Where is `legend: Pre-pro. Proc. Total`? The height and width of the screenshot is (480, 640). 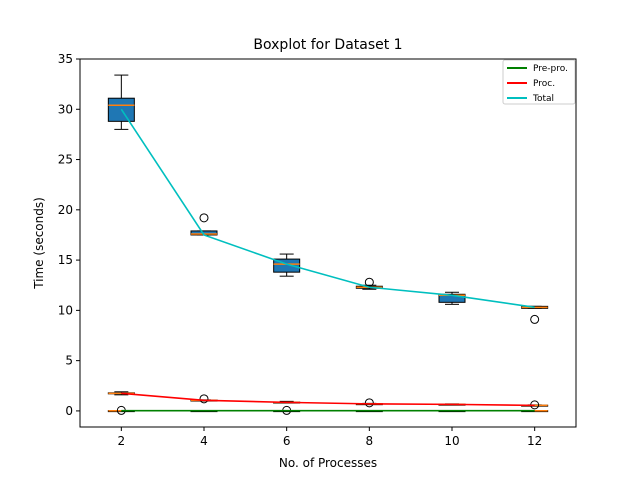
legend: Pre-pro. Proc. Total is located at coordinates (539, 82).